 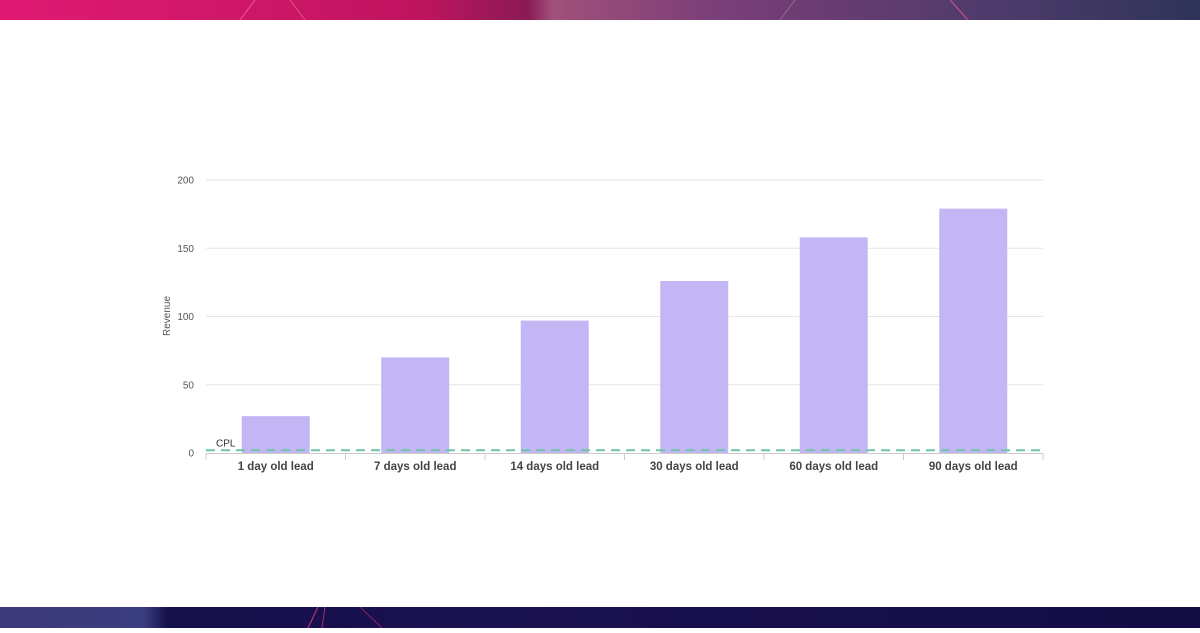 What do you see at coordinates (185, 249) in the screenshot?
I see `y-tick-label: 150` at bounding box center [185, 249].